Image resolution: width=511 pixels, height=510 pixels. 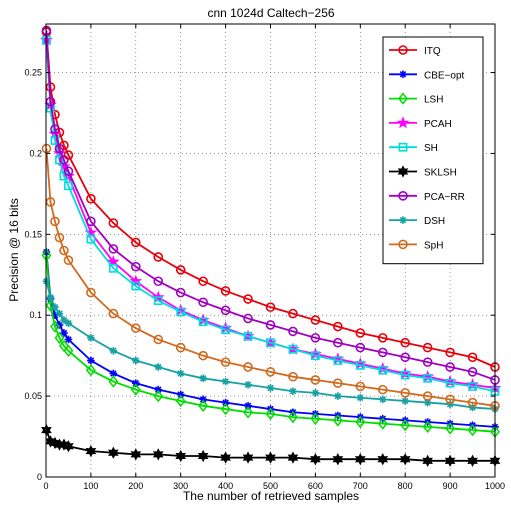 I want to click on x-tick-label: 1000, so click(x=495, y=486).